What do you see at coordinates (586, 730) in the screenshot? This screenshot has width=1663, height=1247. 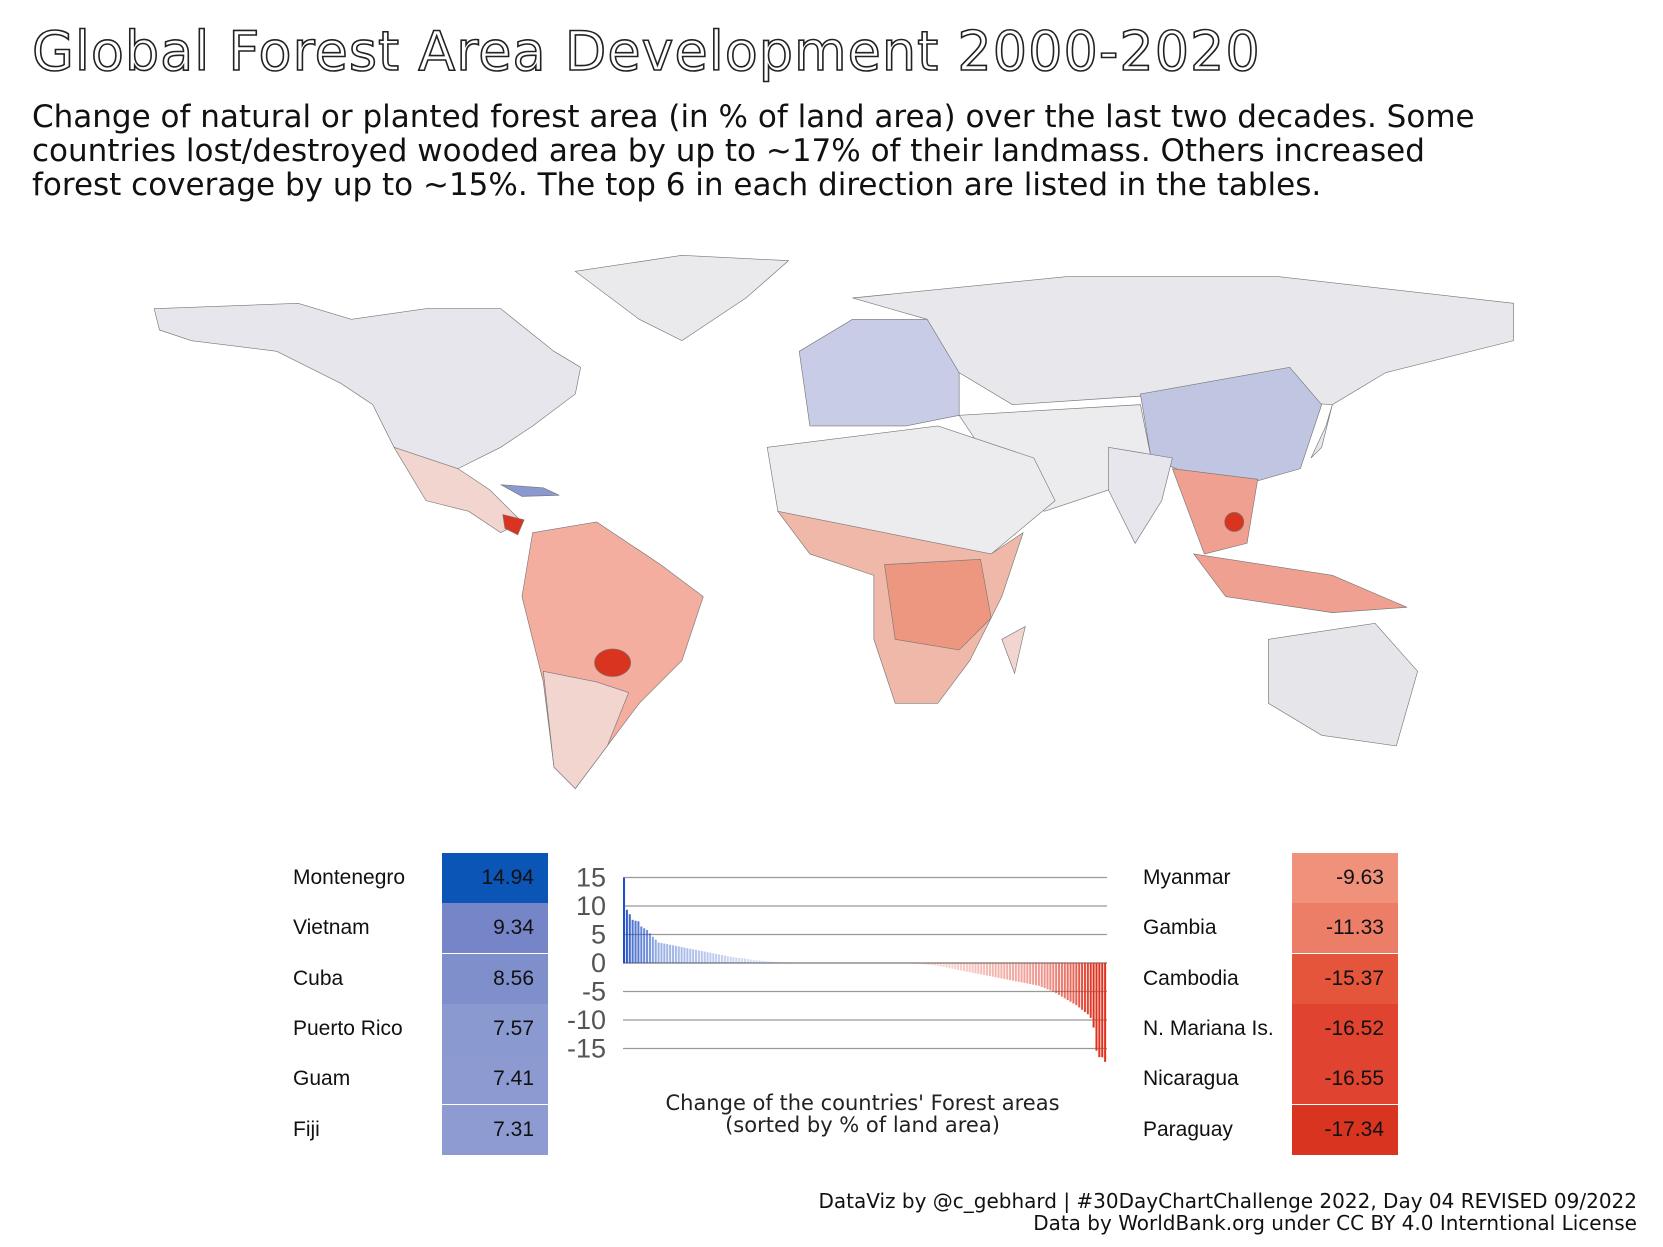 I see `region-southern-cone` at bounding box center [586, 730].